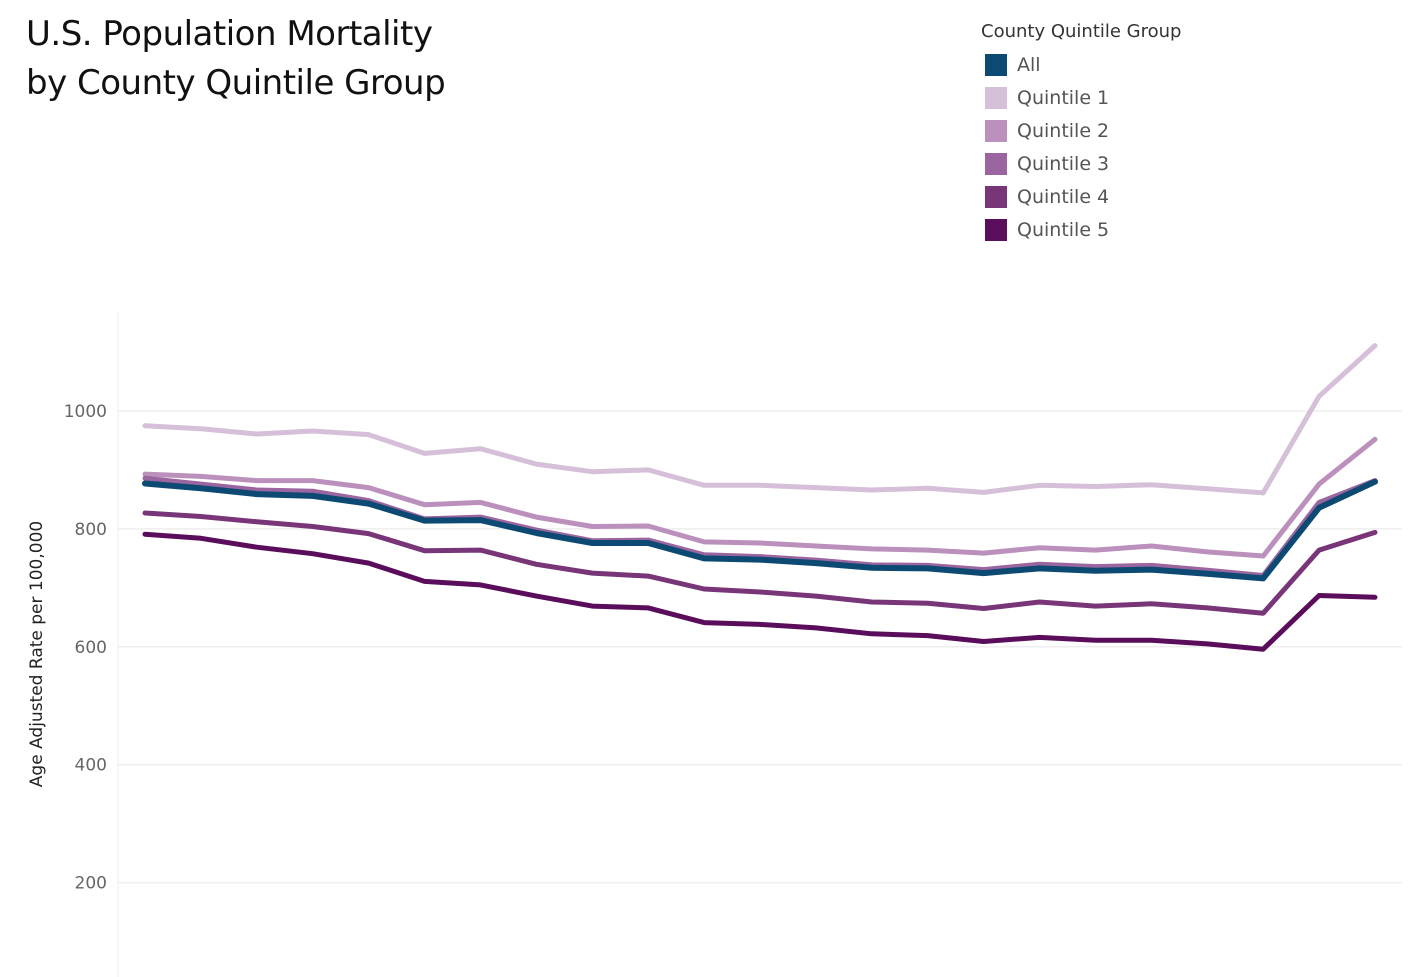 The image size is (1417, 977). What do you see at coordinates (229, 34) in the screenshot?
I see `chart-title-line-1: U.S. Population Mortality` at bounding box center [229, 34].